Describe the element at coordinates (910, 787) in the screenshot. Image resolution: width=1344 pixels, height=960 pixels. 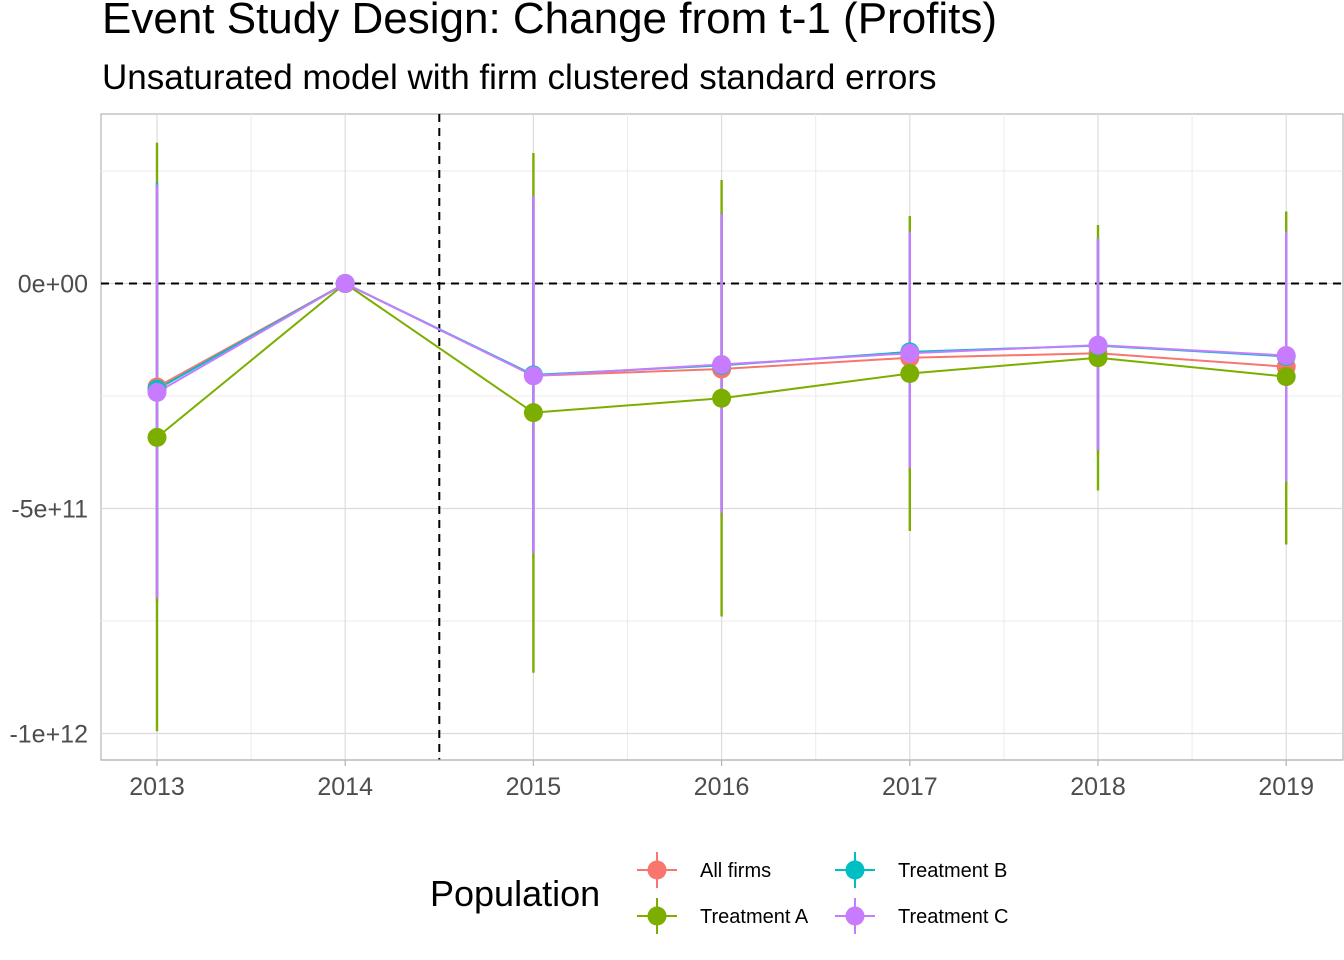
I see `x-tick-label: 2017` at that location.